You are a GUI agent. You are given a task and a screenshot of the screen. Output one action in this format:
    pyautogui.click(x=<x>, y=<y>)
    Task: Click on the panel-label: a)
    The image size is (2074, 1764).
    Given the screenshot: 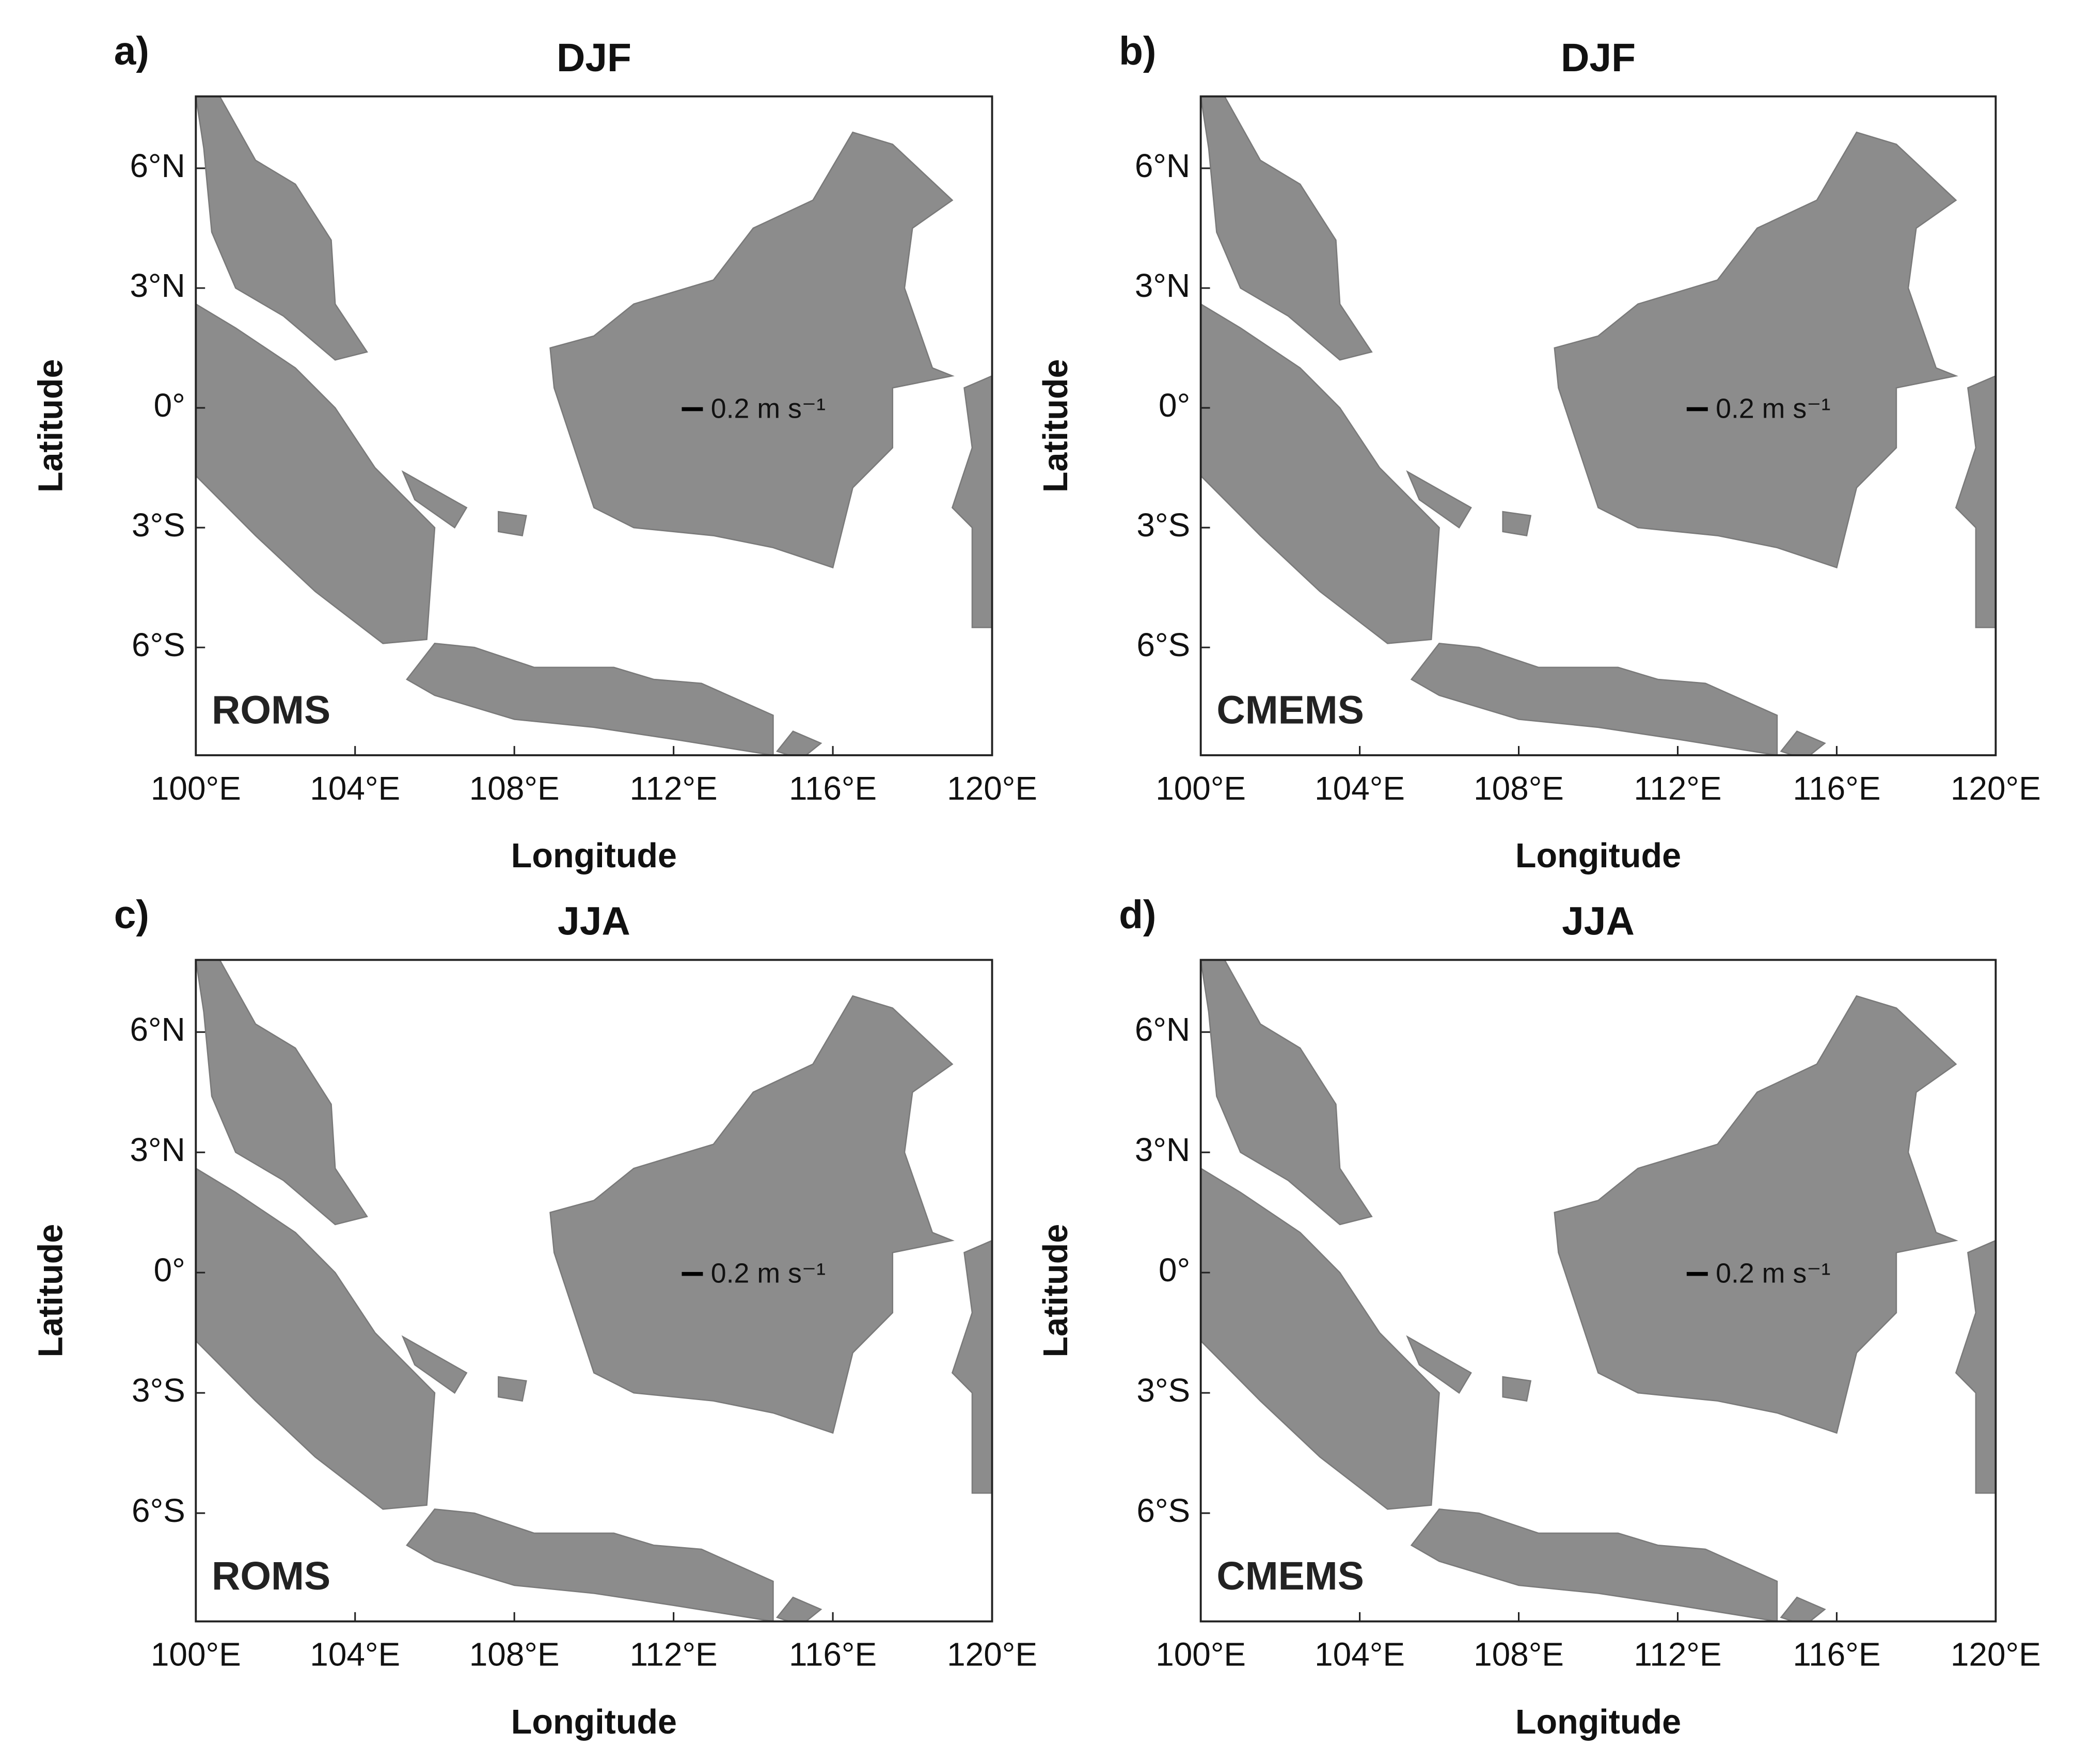 What is the action you would take?
    pyautogui.click(x=131, y=51)
    